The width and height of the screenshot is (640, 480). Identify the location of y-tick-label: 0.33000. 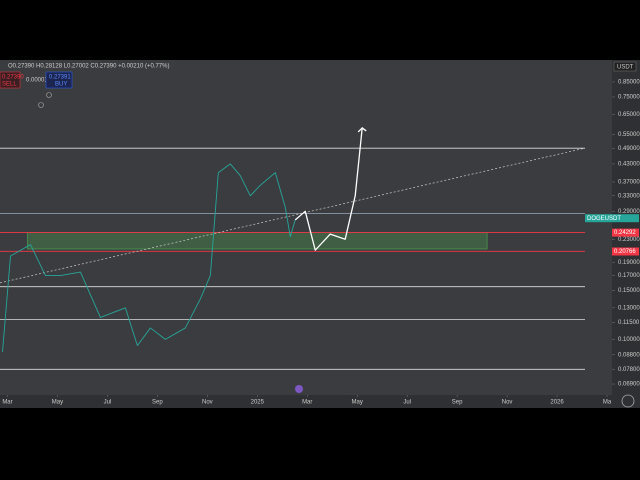
(629, 196).